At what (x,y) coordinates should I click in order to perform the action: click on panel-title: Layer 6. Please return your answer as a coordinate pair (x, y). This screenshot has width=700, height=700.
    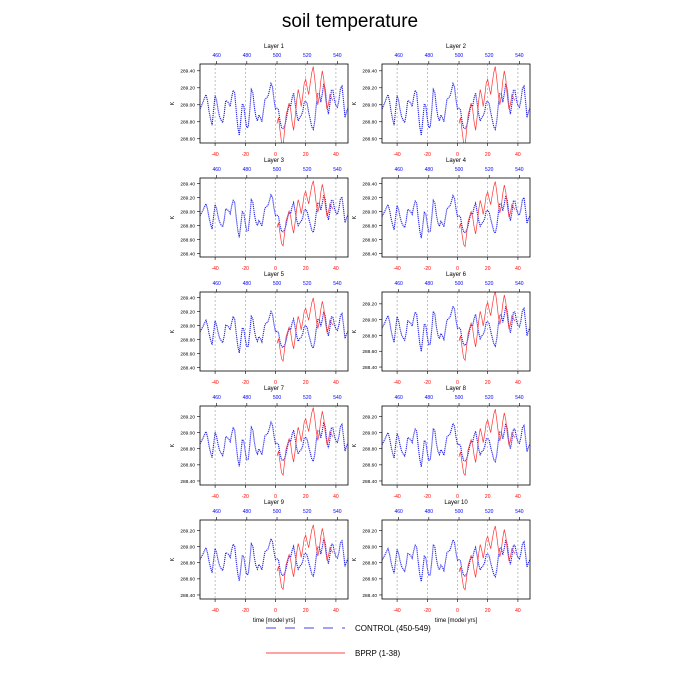
    Looking at the image, I should click on (456, 275).